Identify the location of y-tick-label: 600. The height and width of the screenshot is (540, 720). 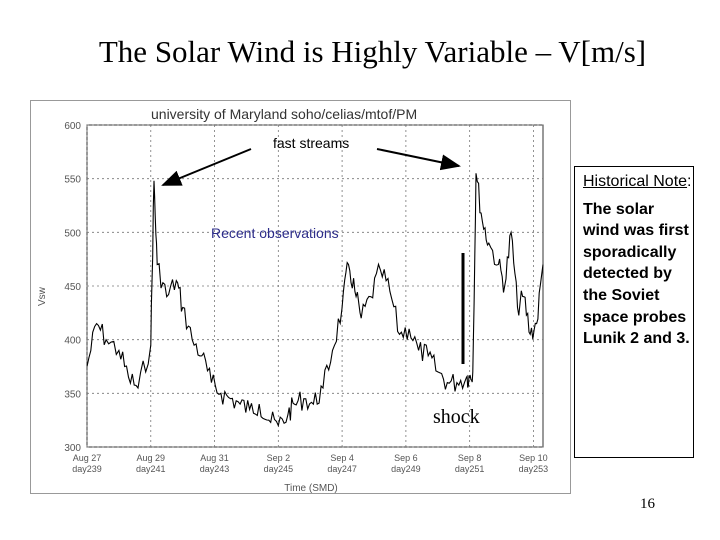
(72, 126).